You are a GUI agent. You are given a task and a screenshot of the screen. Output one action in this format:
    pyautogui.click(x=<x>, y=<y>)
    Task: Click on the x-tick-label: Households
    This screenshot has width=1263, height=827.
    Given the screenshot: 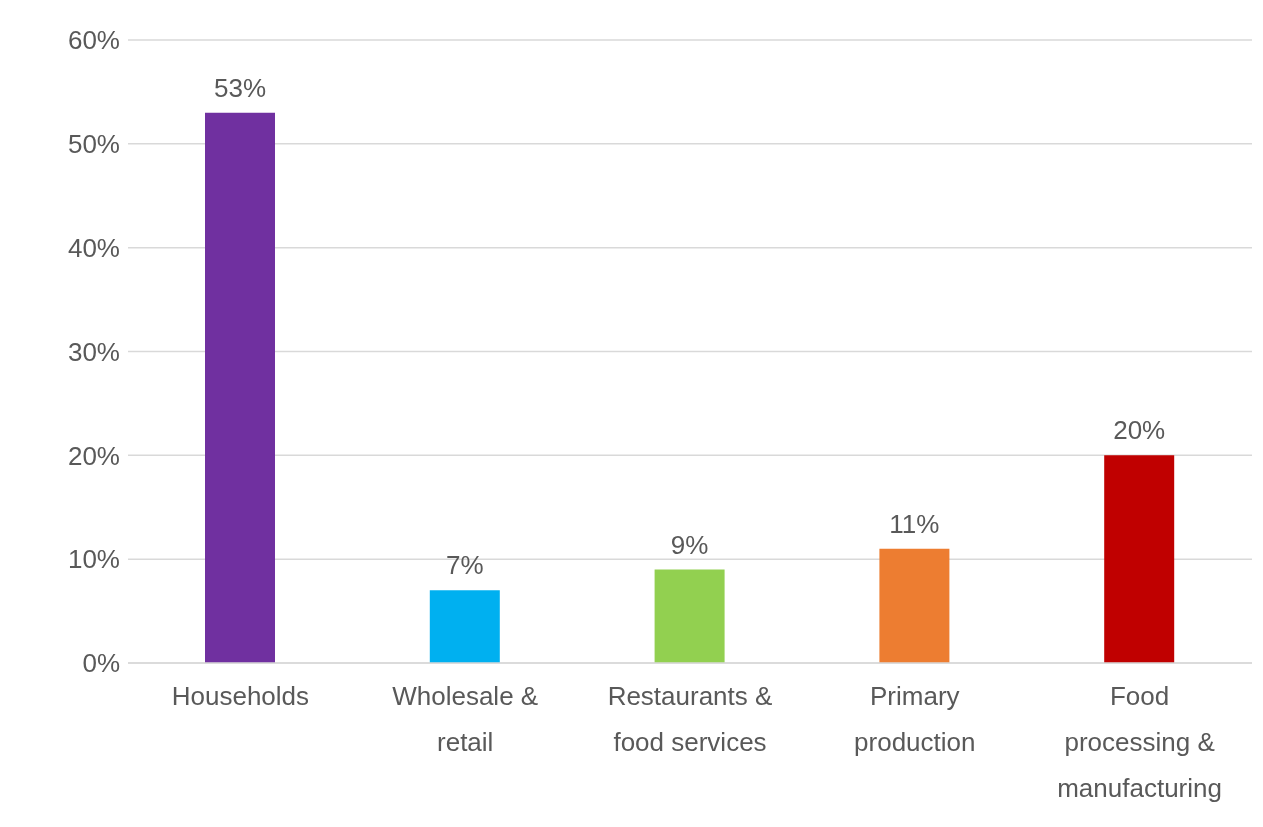 What is the action you would take?
    pyautogui.click(x=240, y=696)
    